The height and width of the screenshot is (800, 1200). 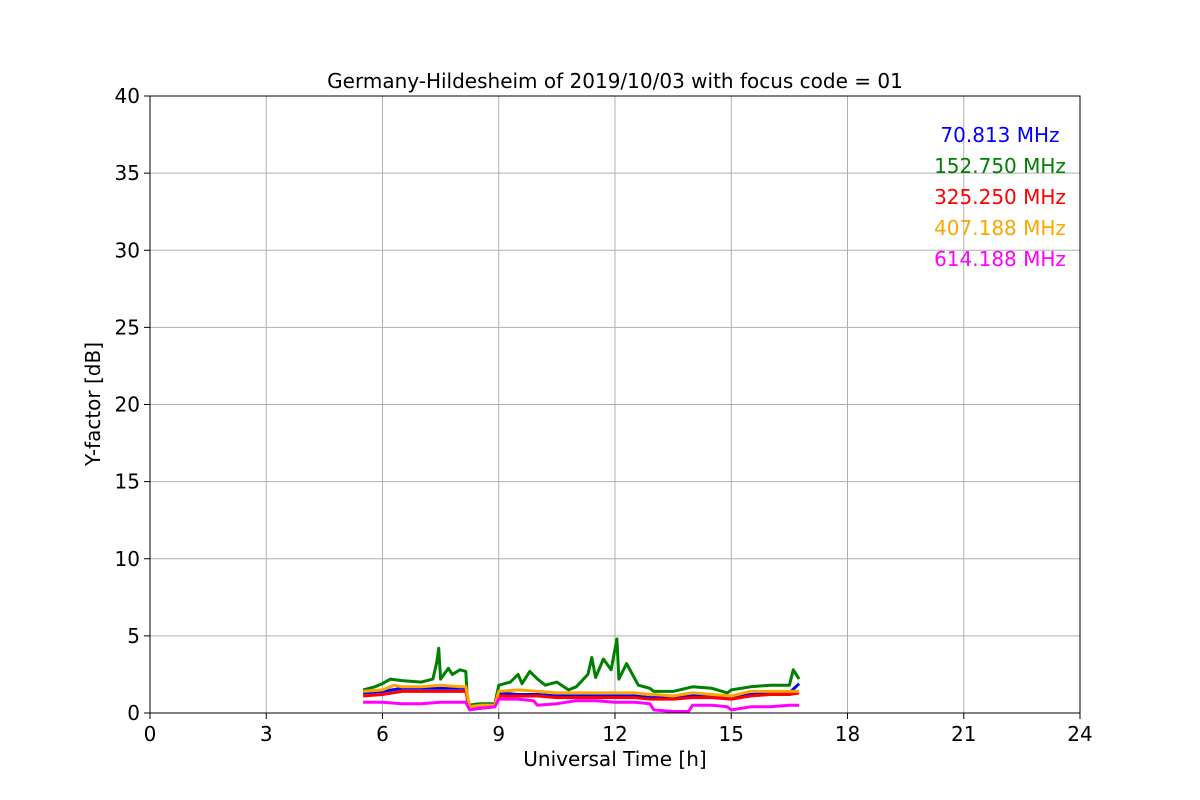 What do you see at coordinates (127, 405) in the screenshot?
I see `y-tick-label: 20` at bounding box center [127, 405].